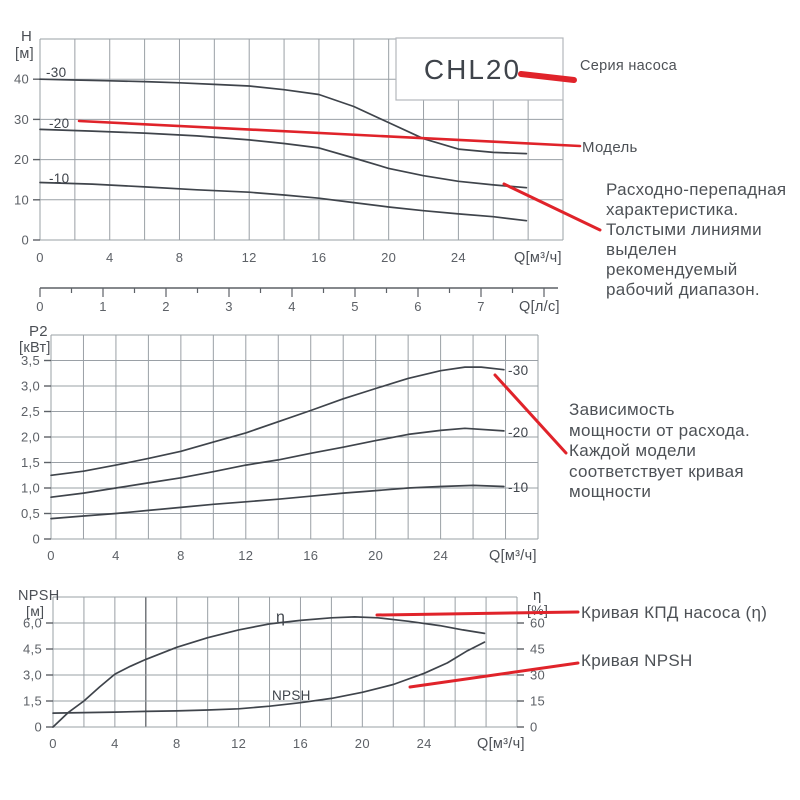  What do you see at coordinates (552, 207) in the screenshot?
I see `range-pointer` at bounding box center [552, 207].